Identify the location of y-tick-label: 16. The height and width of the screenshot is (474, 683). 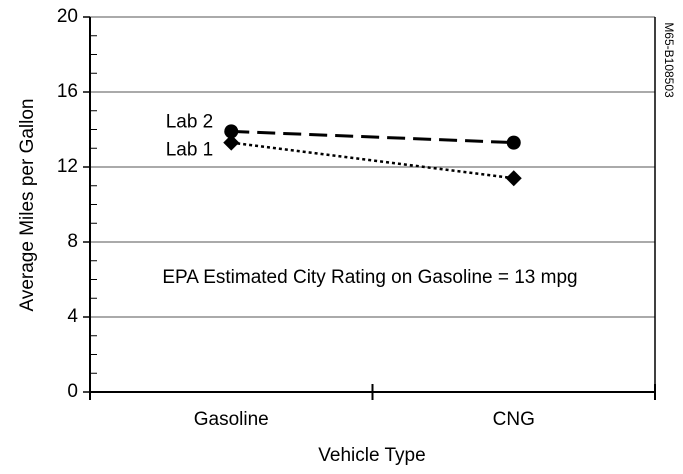
(67, 91).